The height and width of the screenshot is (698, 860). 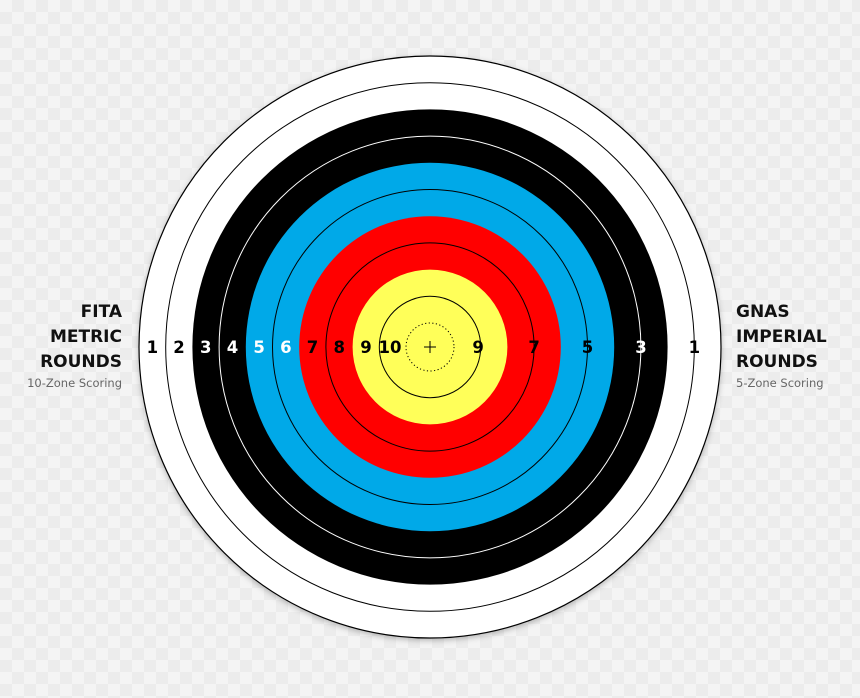 What do you see at coordinates (178, 347) in the screenshot?
I see `fita-score-2: 2` at bounding box center [178, 347].